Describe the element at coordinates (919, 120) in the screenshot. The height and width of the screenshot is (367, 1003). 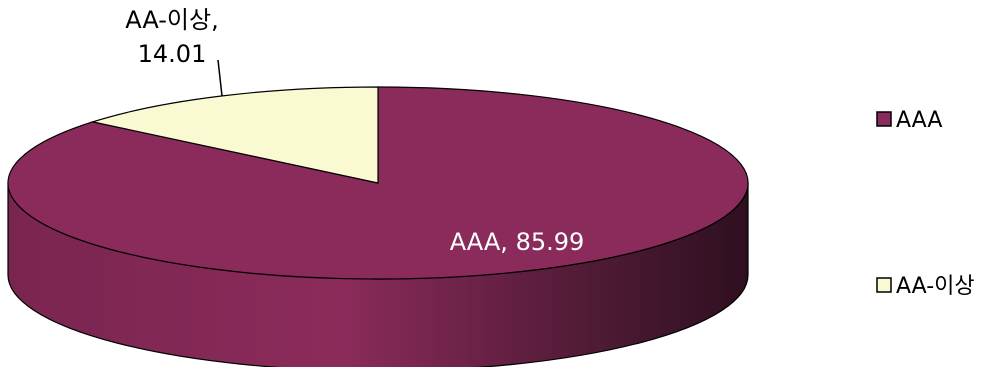
I see `legend-label-aaa: AAA` at that location.